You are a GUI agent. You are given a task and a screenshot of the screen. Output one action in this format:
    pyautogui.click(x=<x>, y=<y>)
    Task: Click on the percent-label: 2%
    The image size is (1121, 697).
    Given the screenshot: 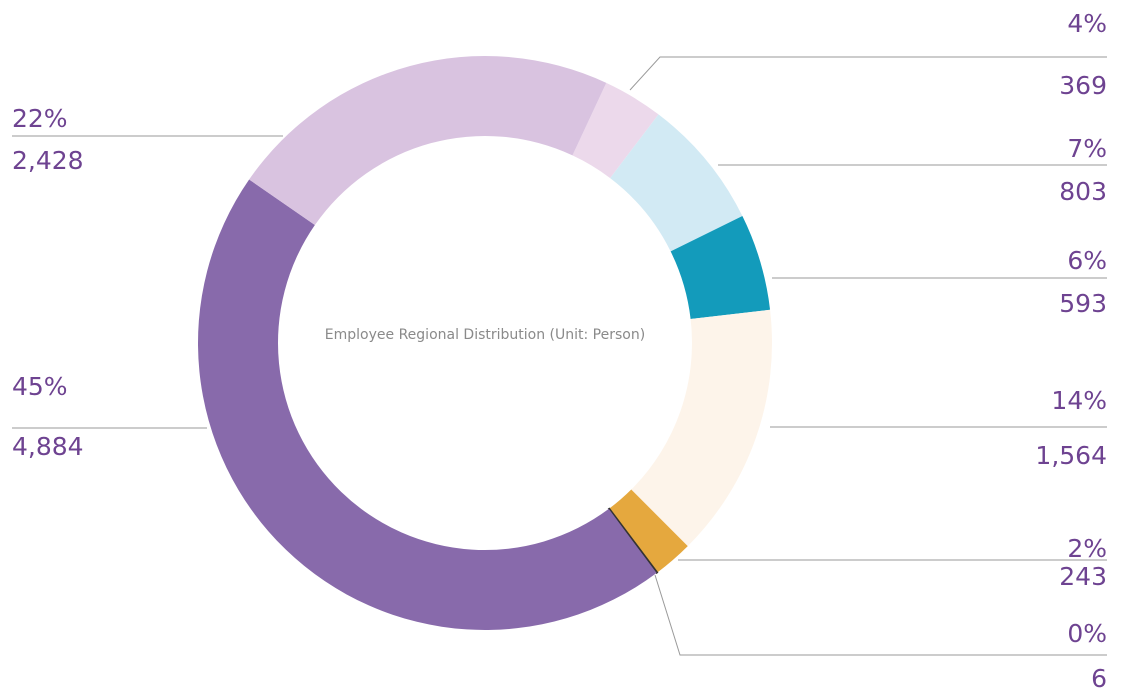 What is the action you would take?
    pyautogui.click(x=1087, y=548)
    